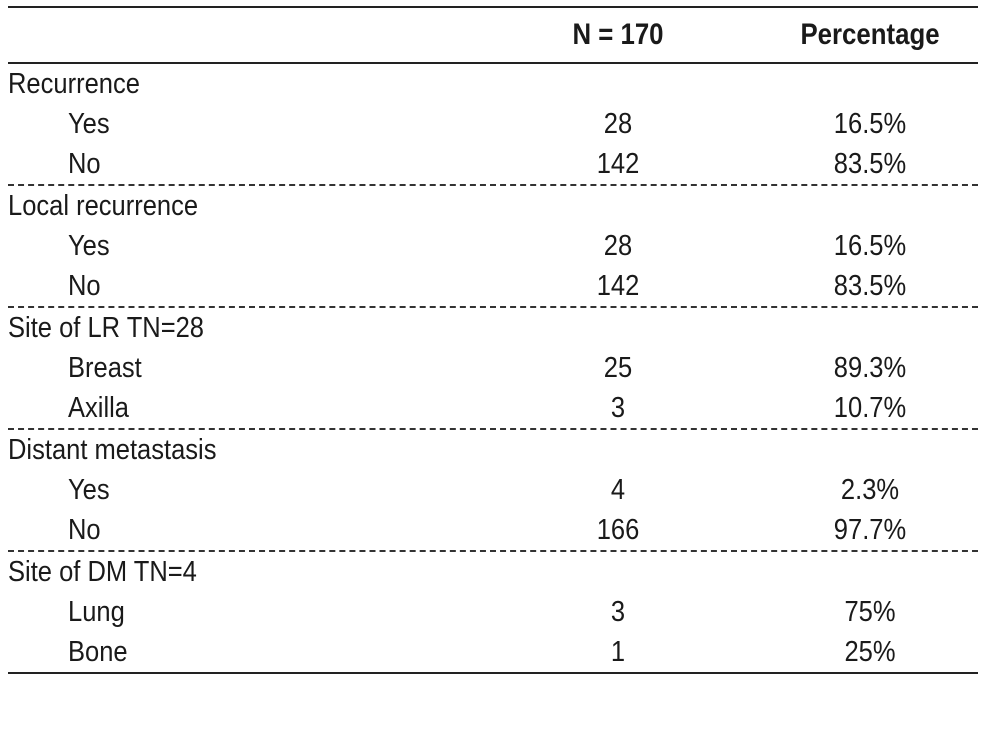 The width and height of the screenshot is (987, 729). What do you see at coordinates (493, 35) in the screenshot?
I see `table-header: N = 170 Percentage` at bounding box center [493, 35].